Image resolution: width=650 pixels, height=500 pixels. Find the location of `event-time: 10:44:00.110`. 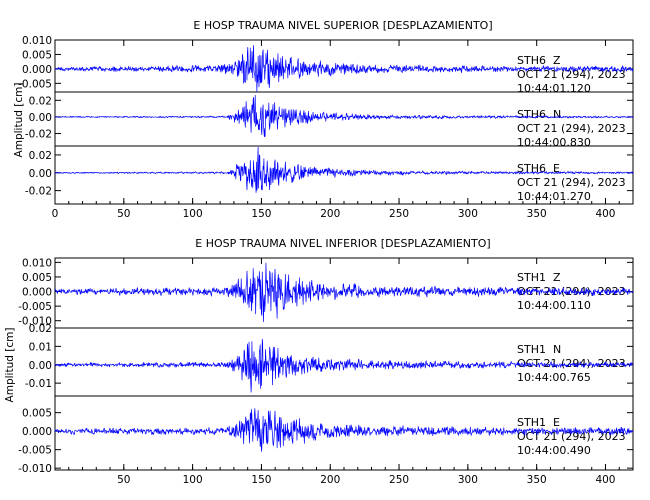

event-time: 10:44:00.110 is located at coordinates (554, 305).